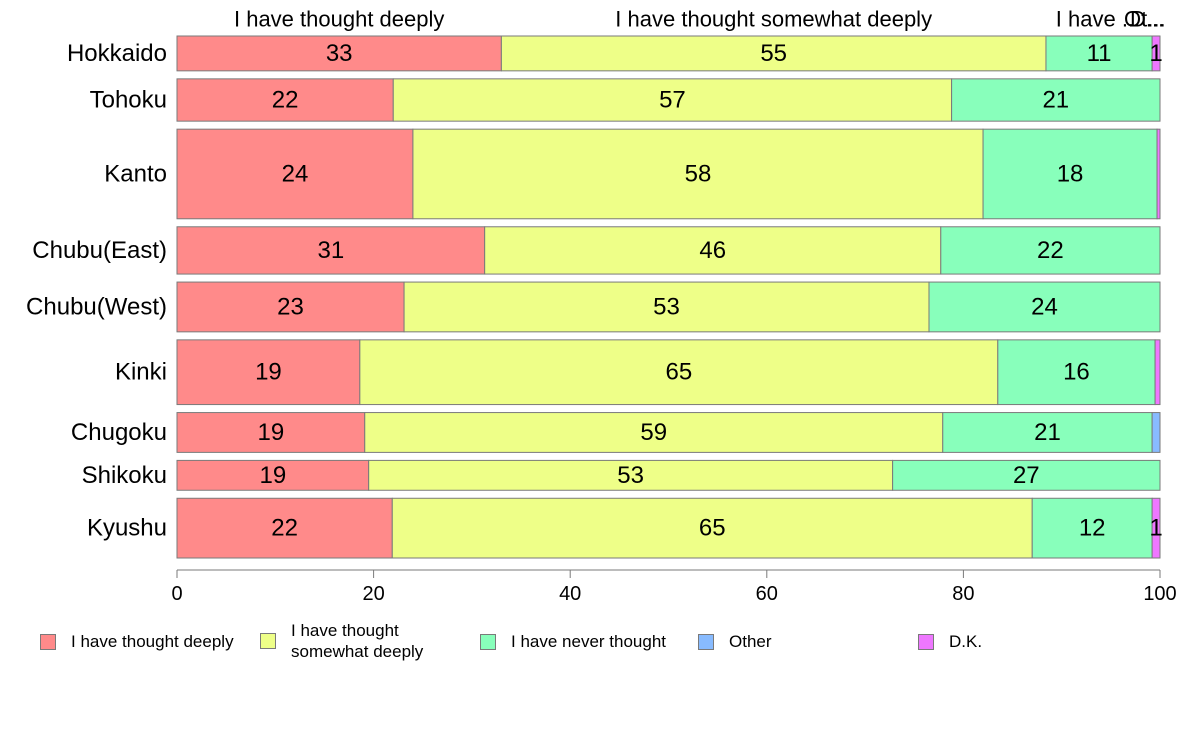 The height and width of the screenshot is (736, 1188). Describe the element at coordinates (767, 594) in the screenshot. I see `x-tick-label: 60` at that location.